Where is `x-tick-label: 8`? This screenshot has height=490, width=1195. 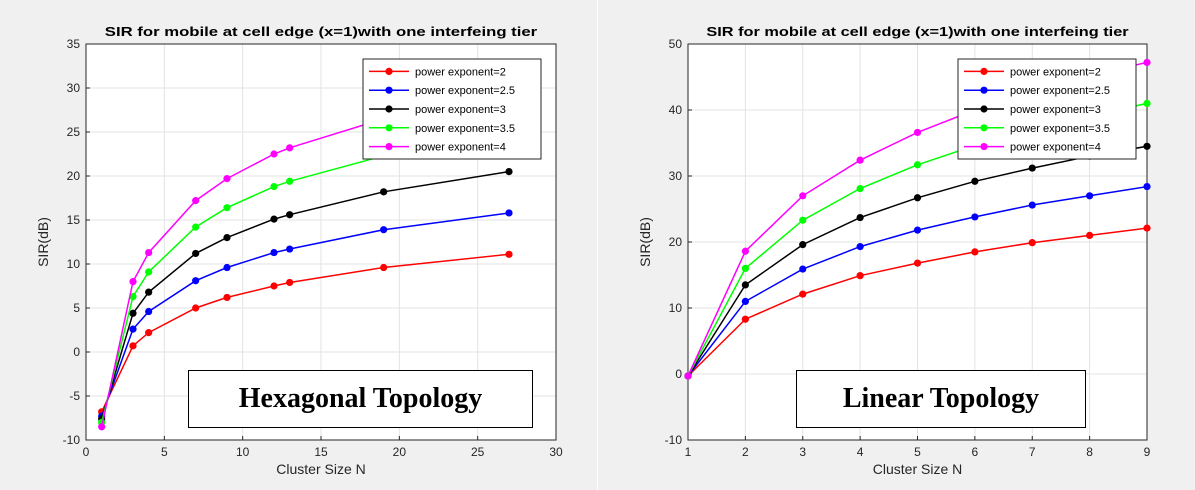 x-tick-label: 8 is located at coordinates (1089, 452).